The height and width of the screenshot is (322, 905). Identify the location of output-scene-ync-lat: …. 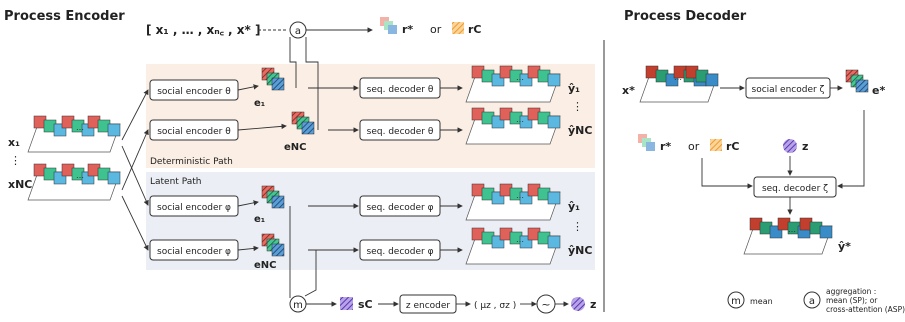
(513, 246).